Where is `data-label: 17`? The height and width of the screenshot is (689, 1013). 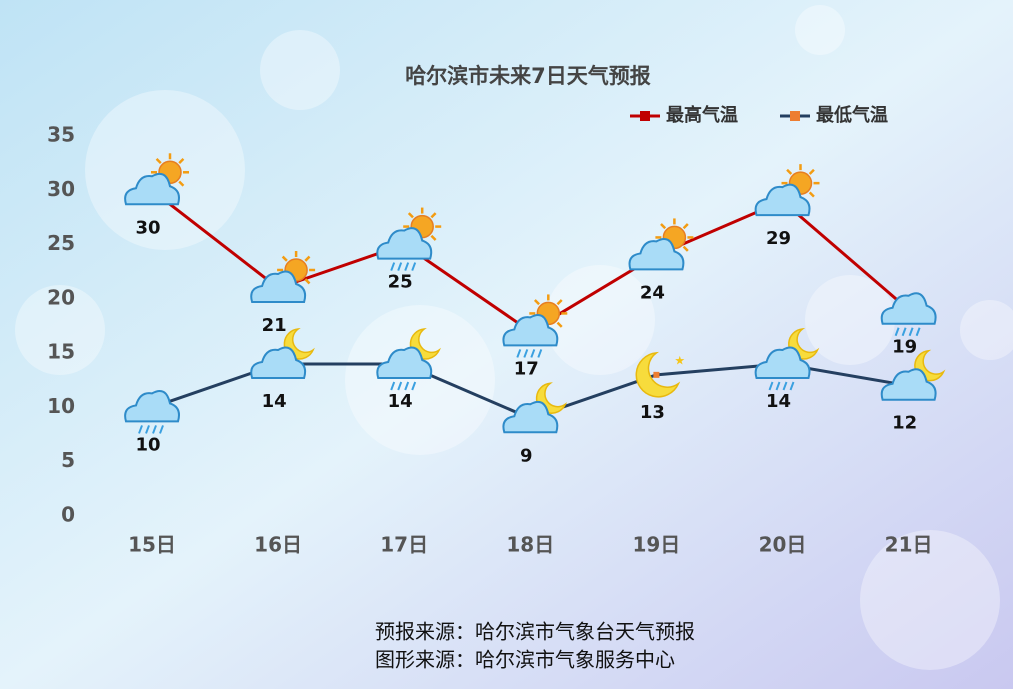 data-label: 17 is located at coordinates (526, 368).